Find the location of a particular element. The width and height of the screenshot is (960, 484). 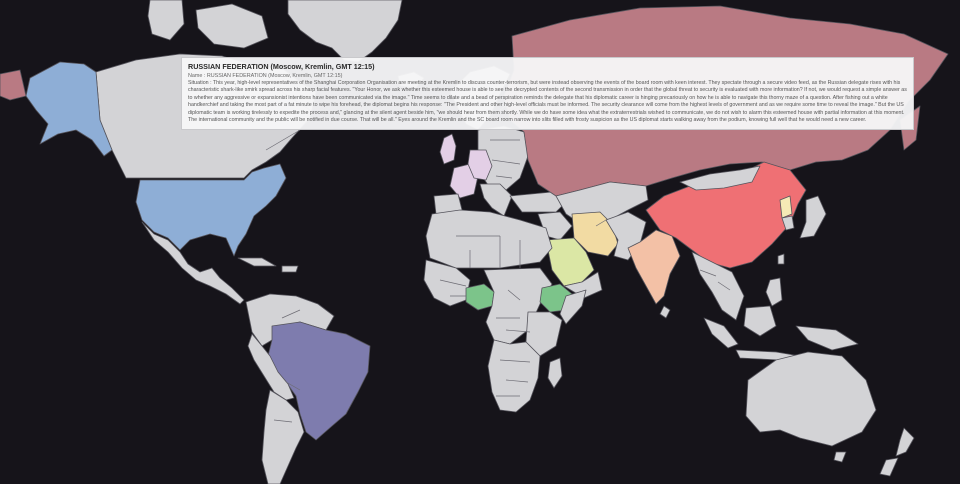

country-north-korea is located at coordinates (786, 207).